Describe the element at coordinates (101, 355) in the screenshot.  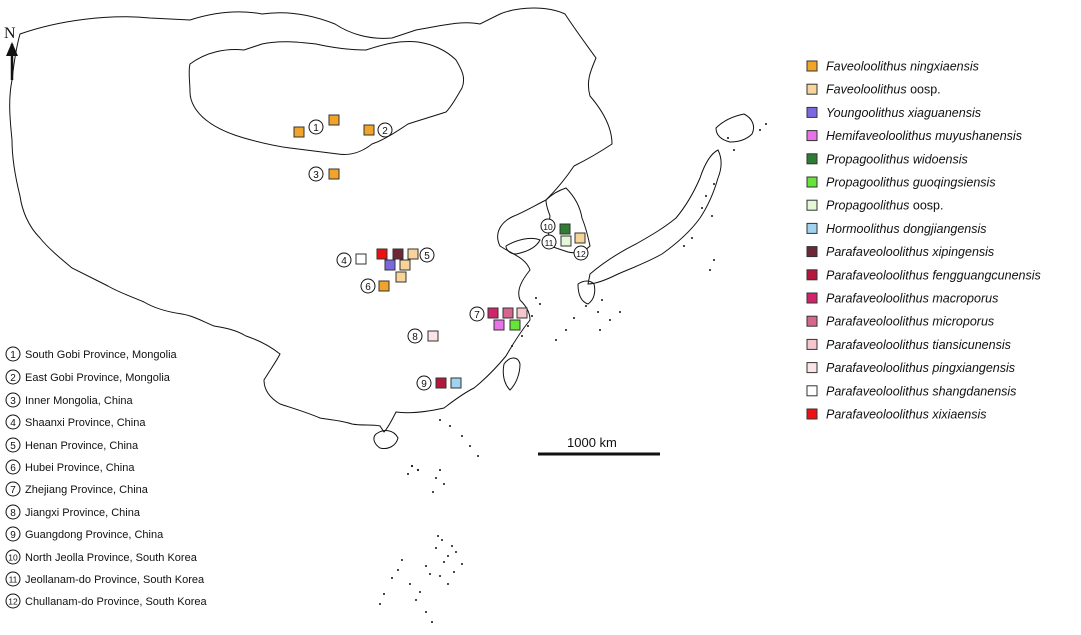
I see `svg-text: South Gobi Province, Mongolia` at that location.